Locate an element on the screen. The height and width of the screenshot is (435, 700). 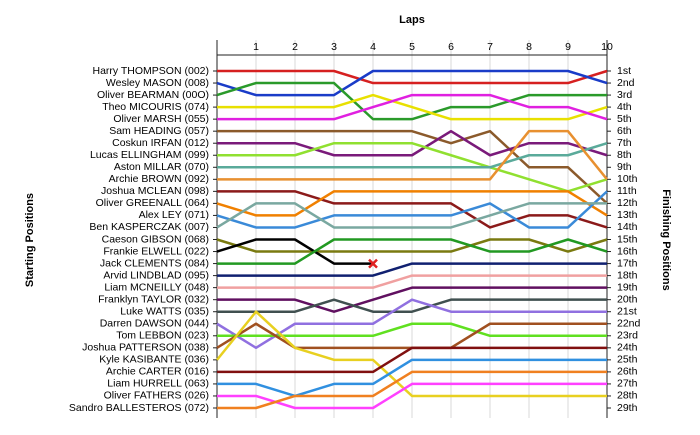
y-tick-label: Franklyn TAYLOR (032) is located at coordinates (153, 299).